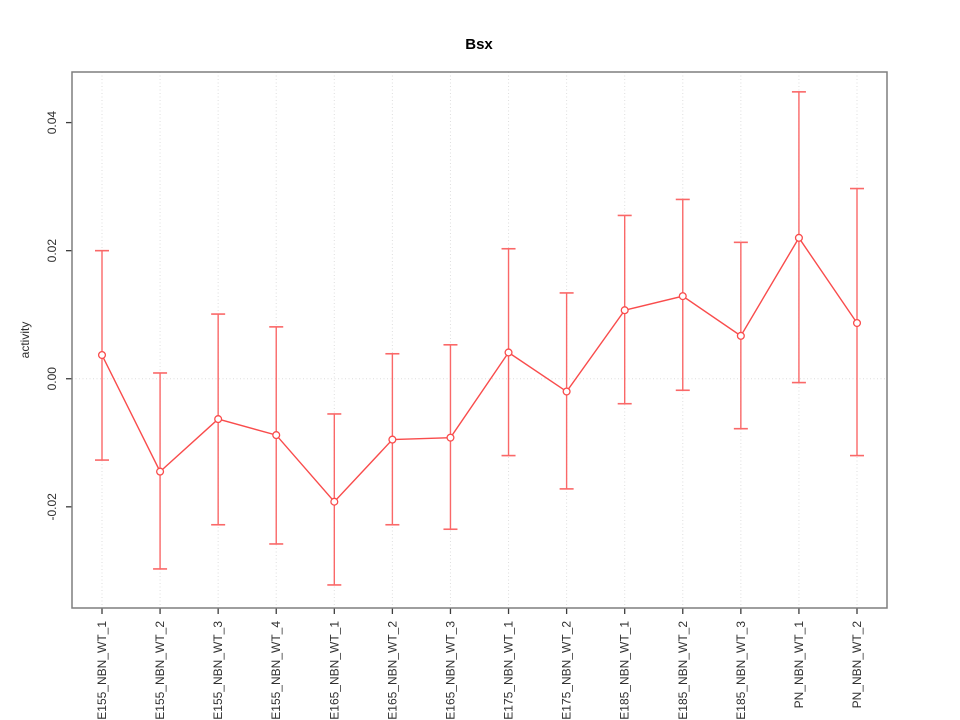 The height and width of the screenshot is (720, 960). What do you see at coordinates (625, 670) in the screenshot?
I see `x-tick-label: E185_NBN_WT_1` at bounding box center [625, 670].